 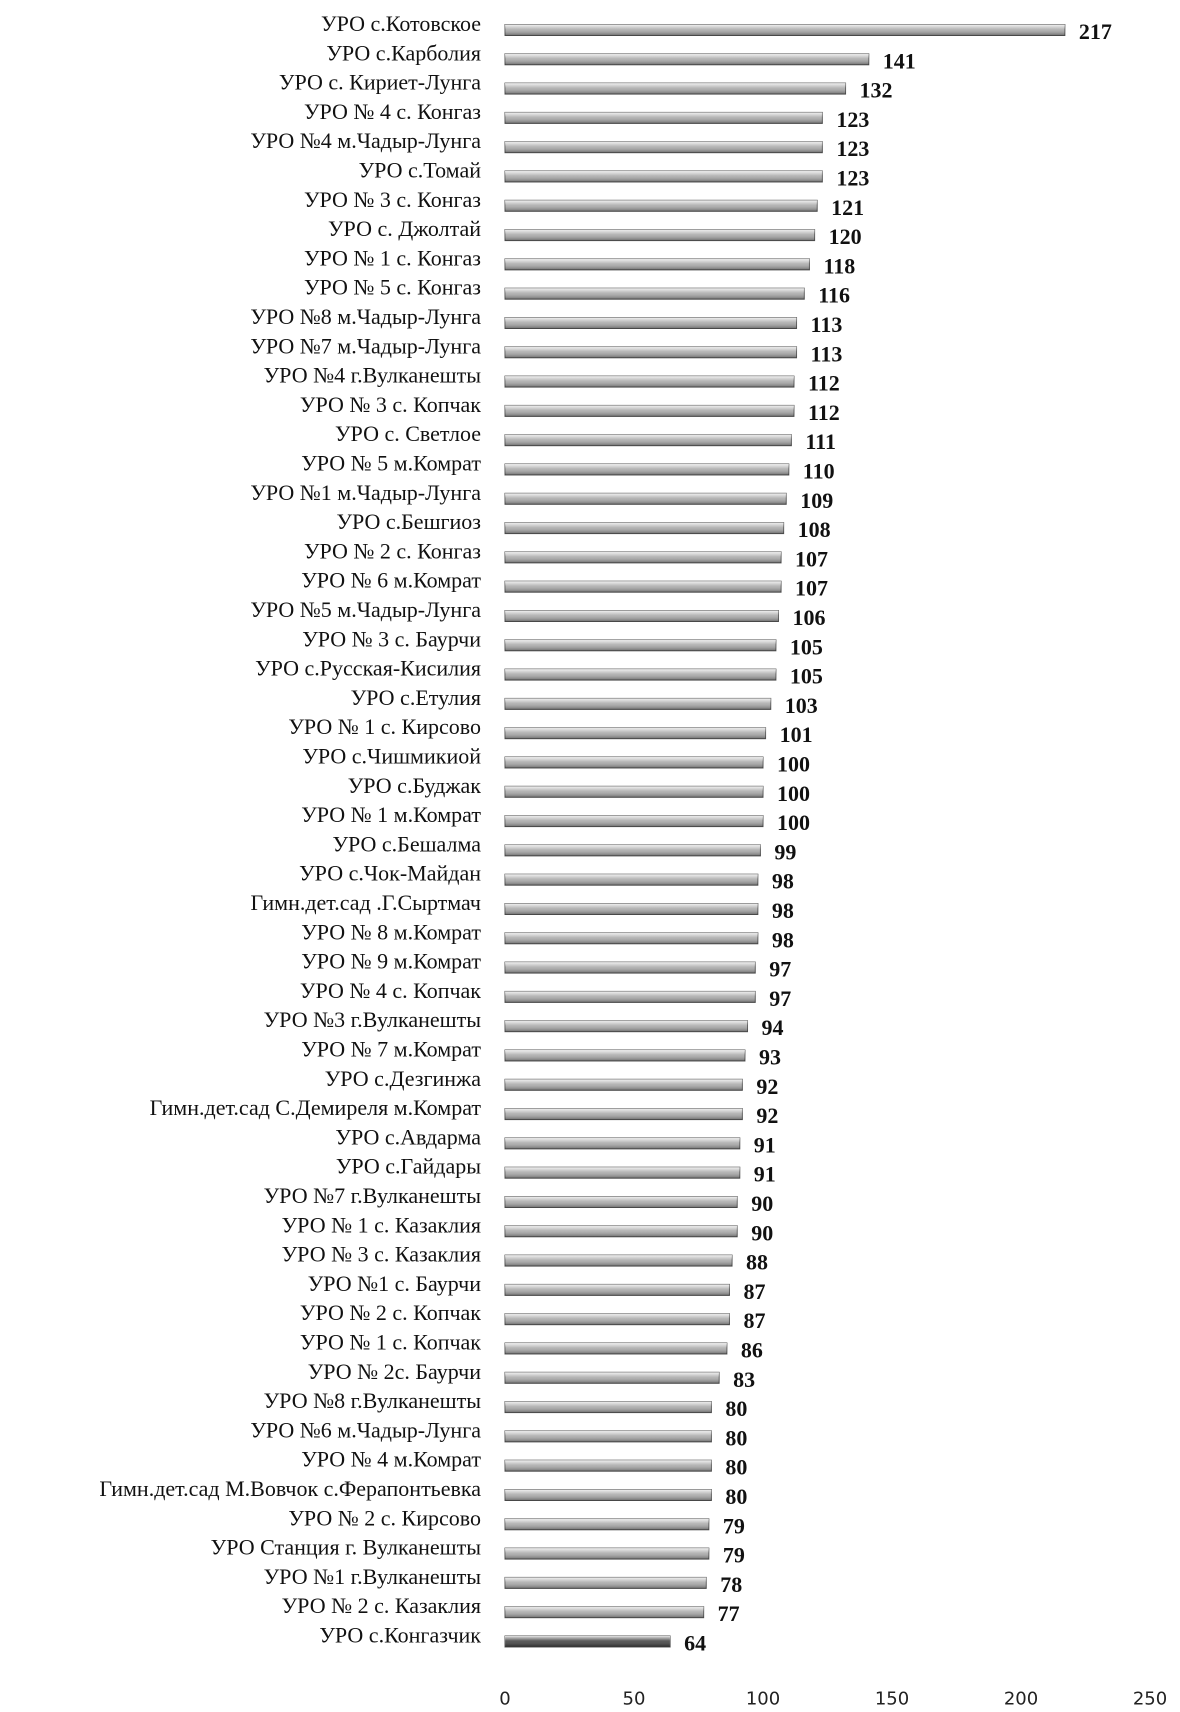 I want to click on value-label: 94, so click(x=773, y=1027).